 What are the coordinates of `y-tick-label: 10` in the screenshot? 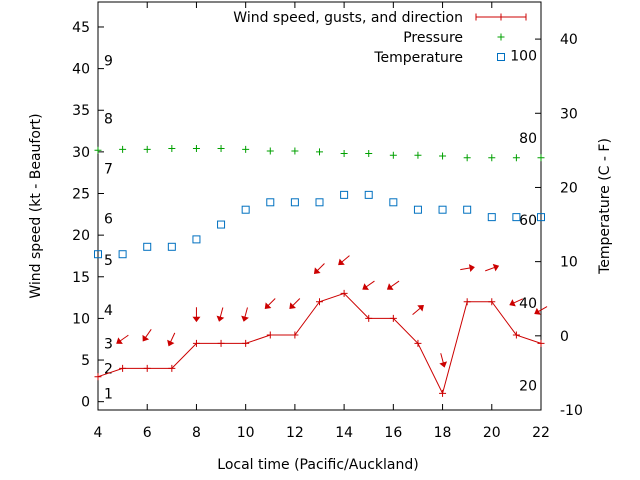 It's located at (81, 319).